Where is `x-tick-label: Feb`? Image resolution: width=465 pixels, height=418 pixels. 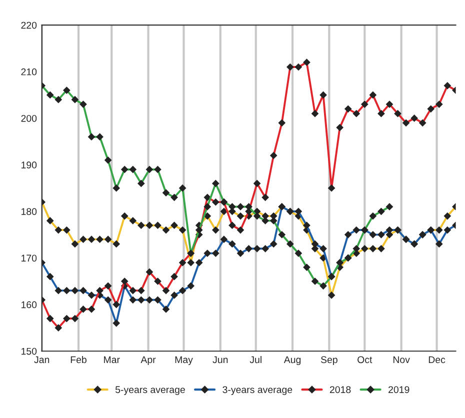 x-tick-label: Feb is located at coordinates (78, 360).